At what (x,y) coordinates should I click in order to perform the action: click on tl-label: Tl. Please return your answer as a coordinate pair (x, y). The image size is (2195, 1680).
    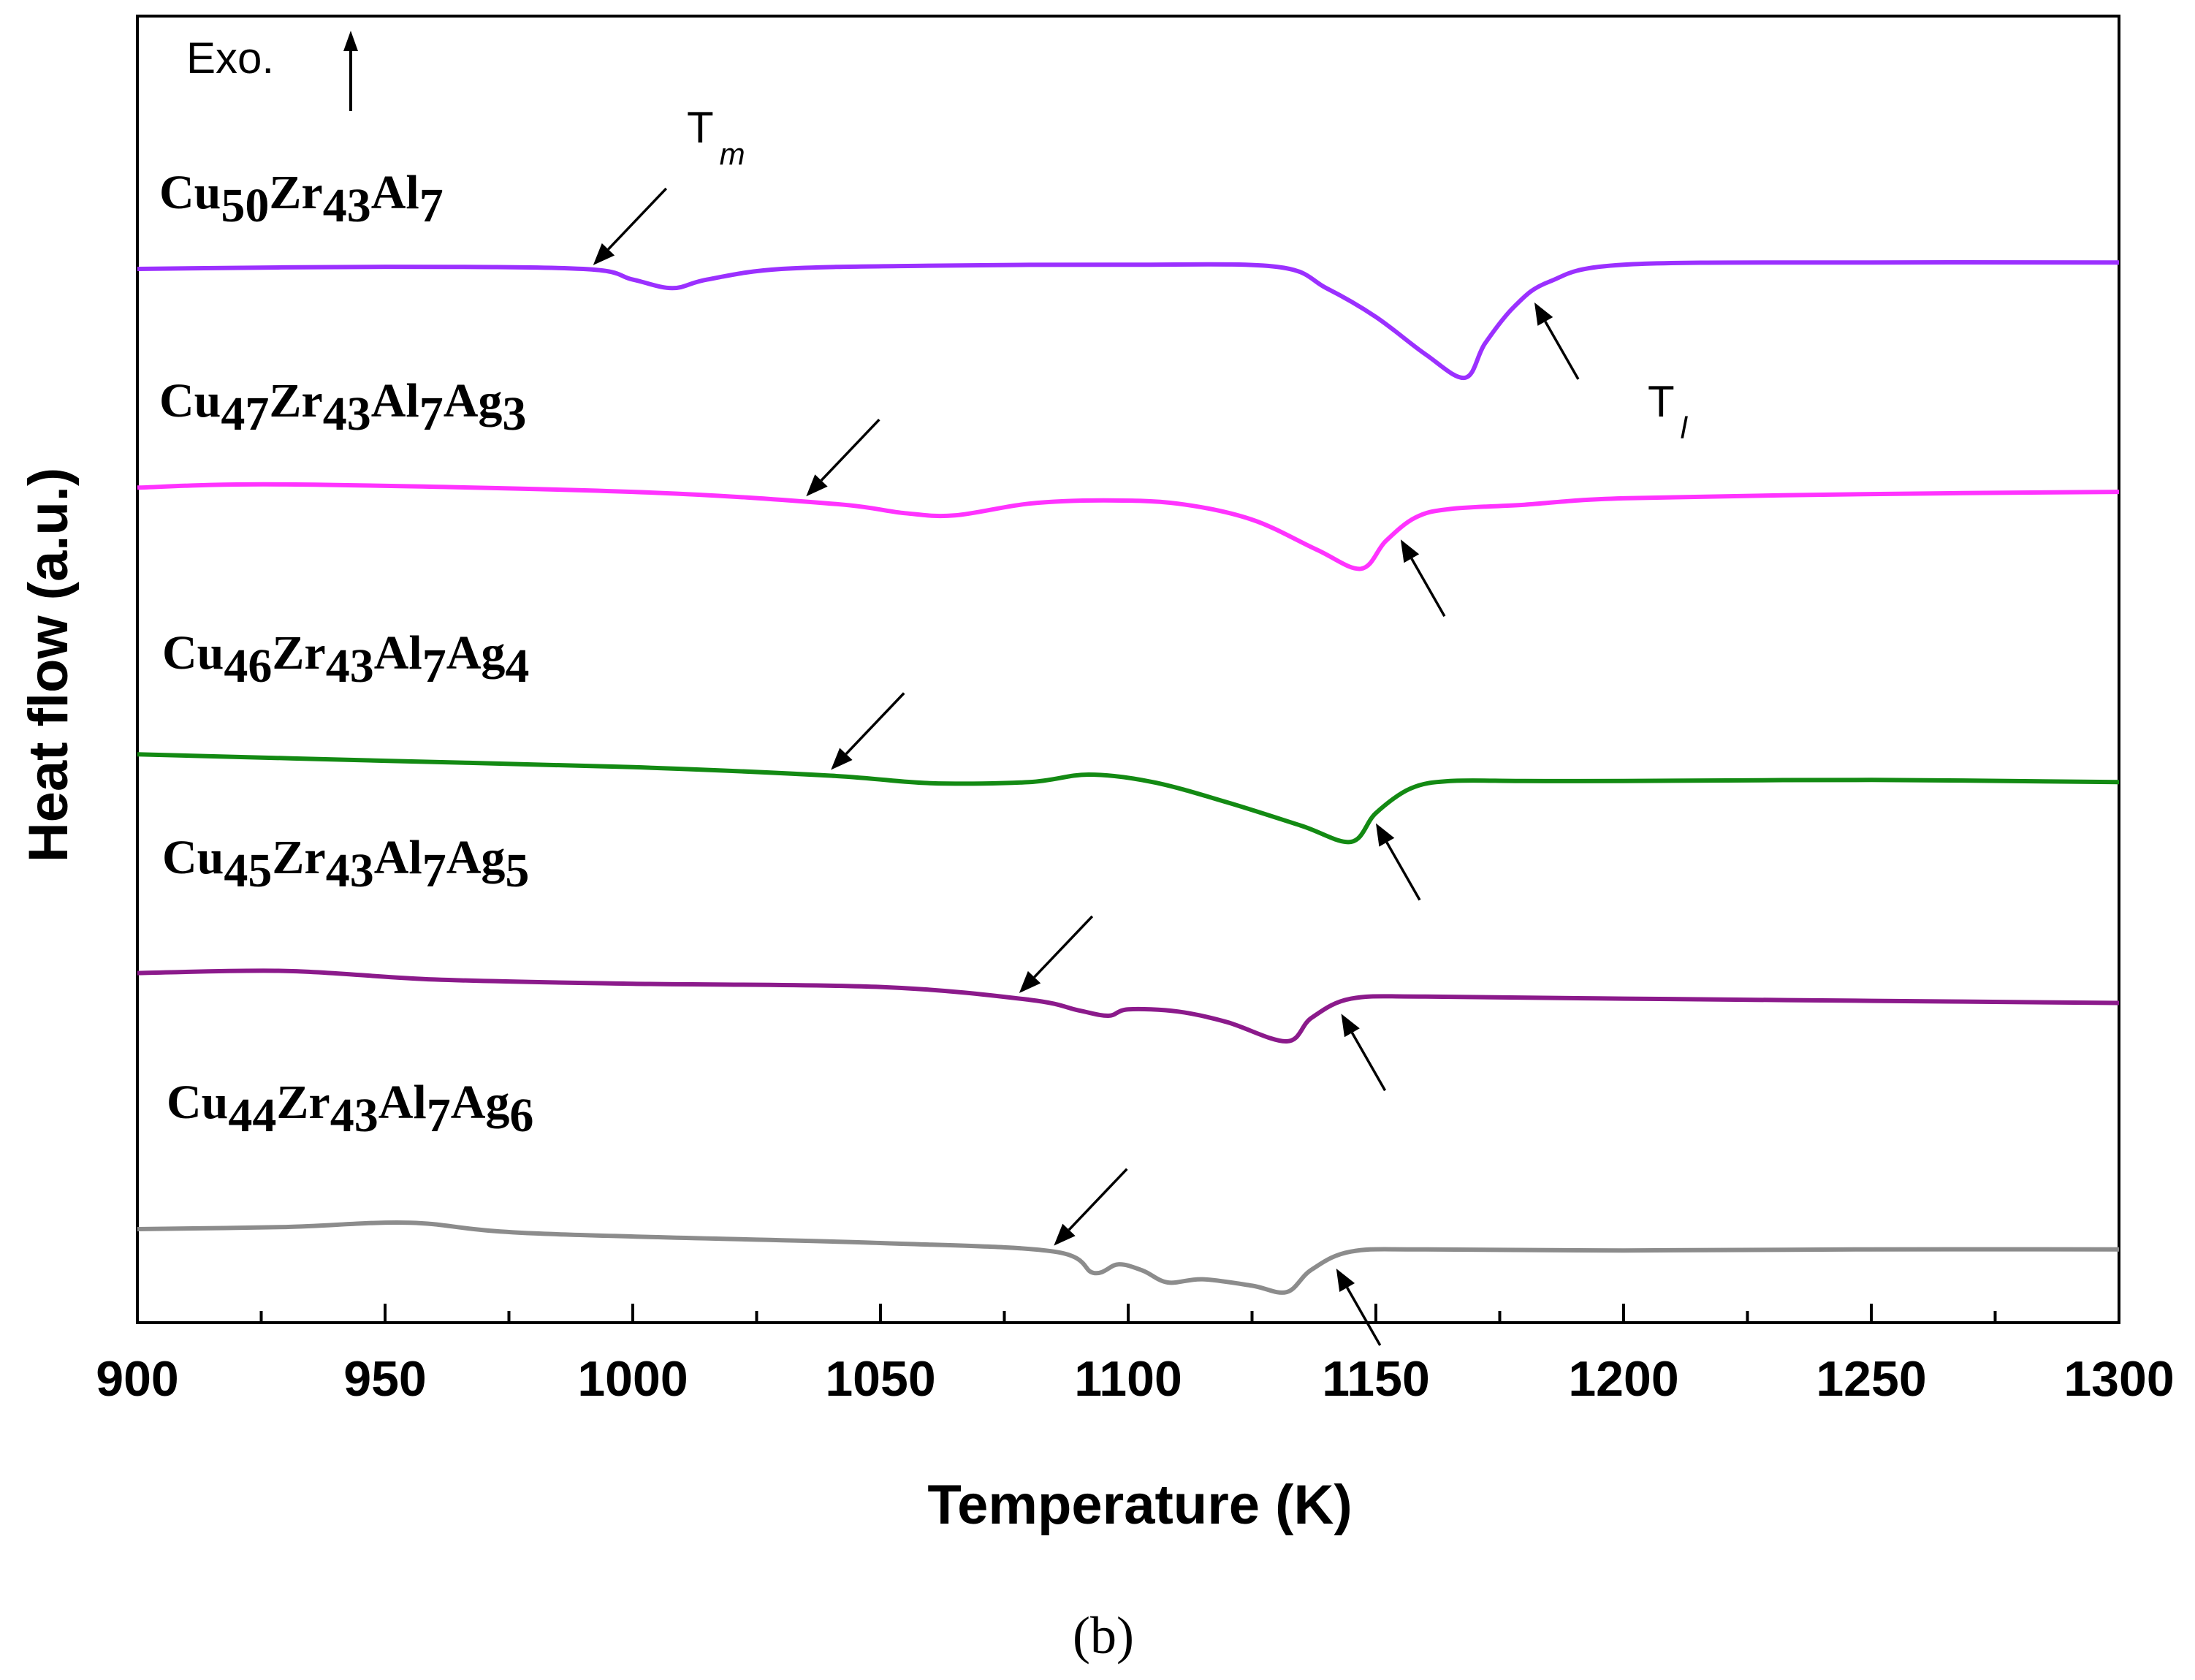
    Looking at the image, I should click on (1668, 411).